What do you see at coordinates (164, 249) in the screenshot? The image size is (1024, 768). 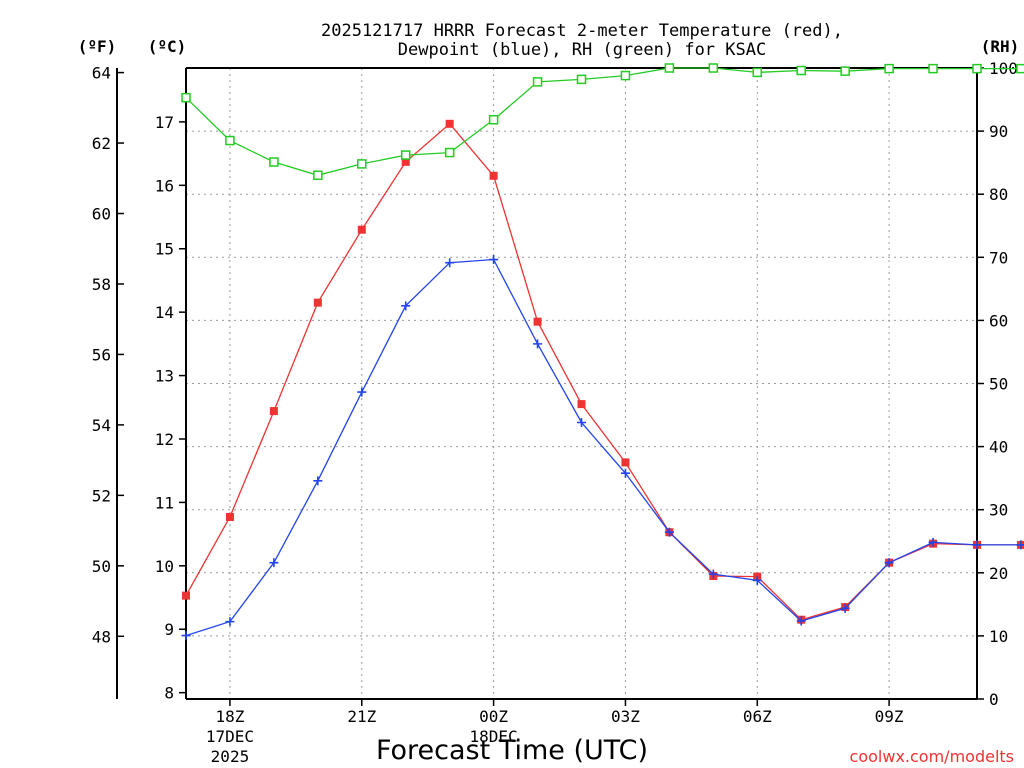 I see `celsius-tick-label: 15` at bounding box center [164, 249].